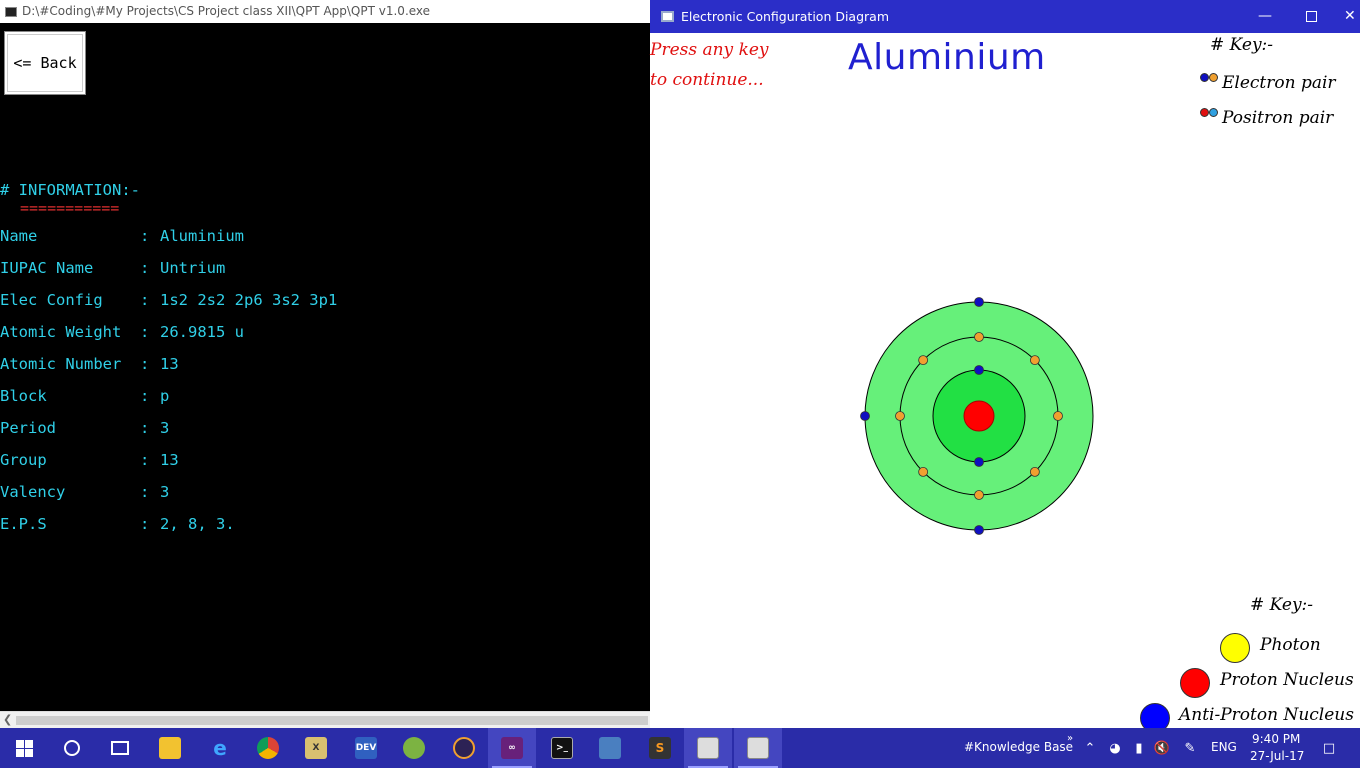 This screenshot has width=1360, height=768. Describe the element at coordinates (197, 524) in the screenshot. I see `info-value: 2, 8, 3.` at that location.